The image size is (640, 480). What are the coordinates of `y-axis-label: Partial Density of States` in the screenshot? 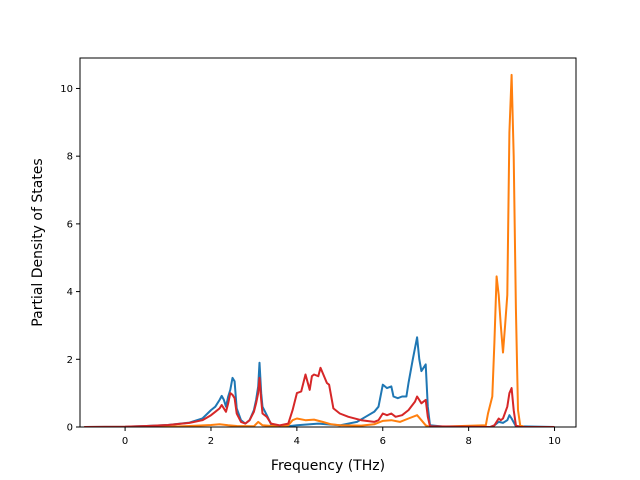 It's located at (38, 242).